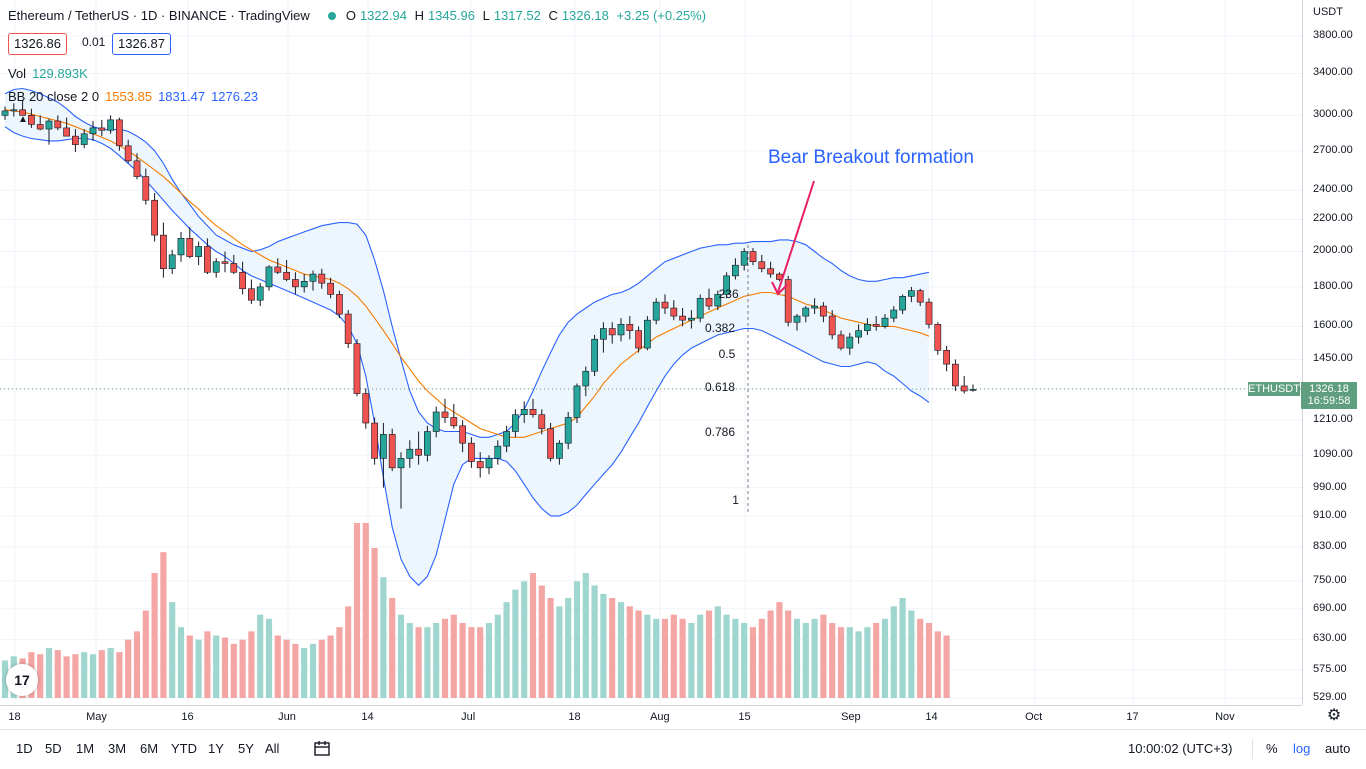 This screenshot has height=769, width=1366. What do you see at coordinates (272, 748) in the screenshot?
I see `timeframe-button-all: All` at bounding box center [272, 748].